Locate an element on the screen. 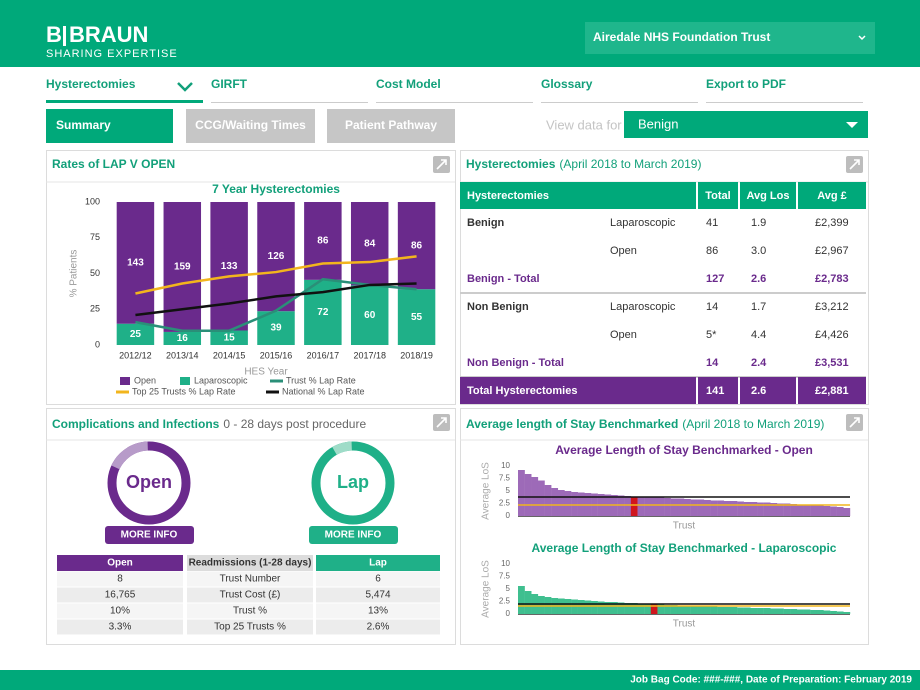 The height and width of the screenshot is (690, 920). tab: Cost Model is located at coordinates (408, 84).